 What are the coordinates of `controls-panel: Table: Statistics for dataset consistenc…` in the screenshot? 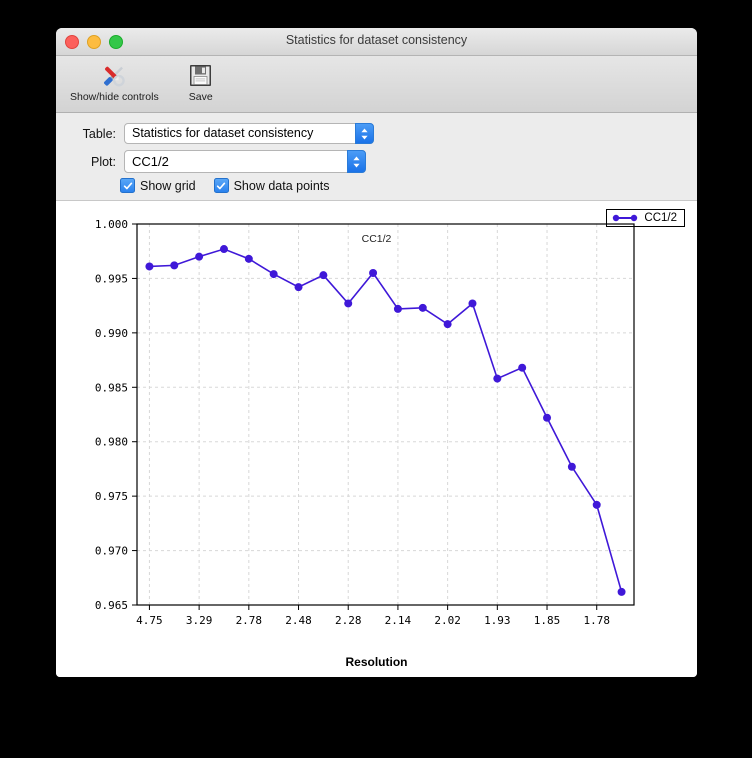 It's located at (376, 157).